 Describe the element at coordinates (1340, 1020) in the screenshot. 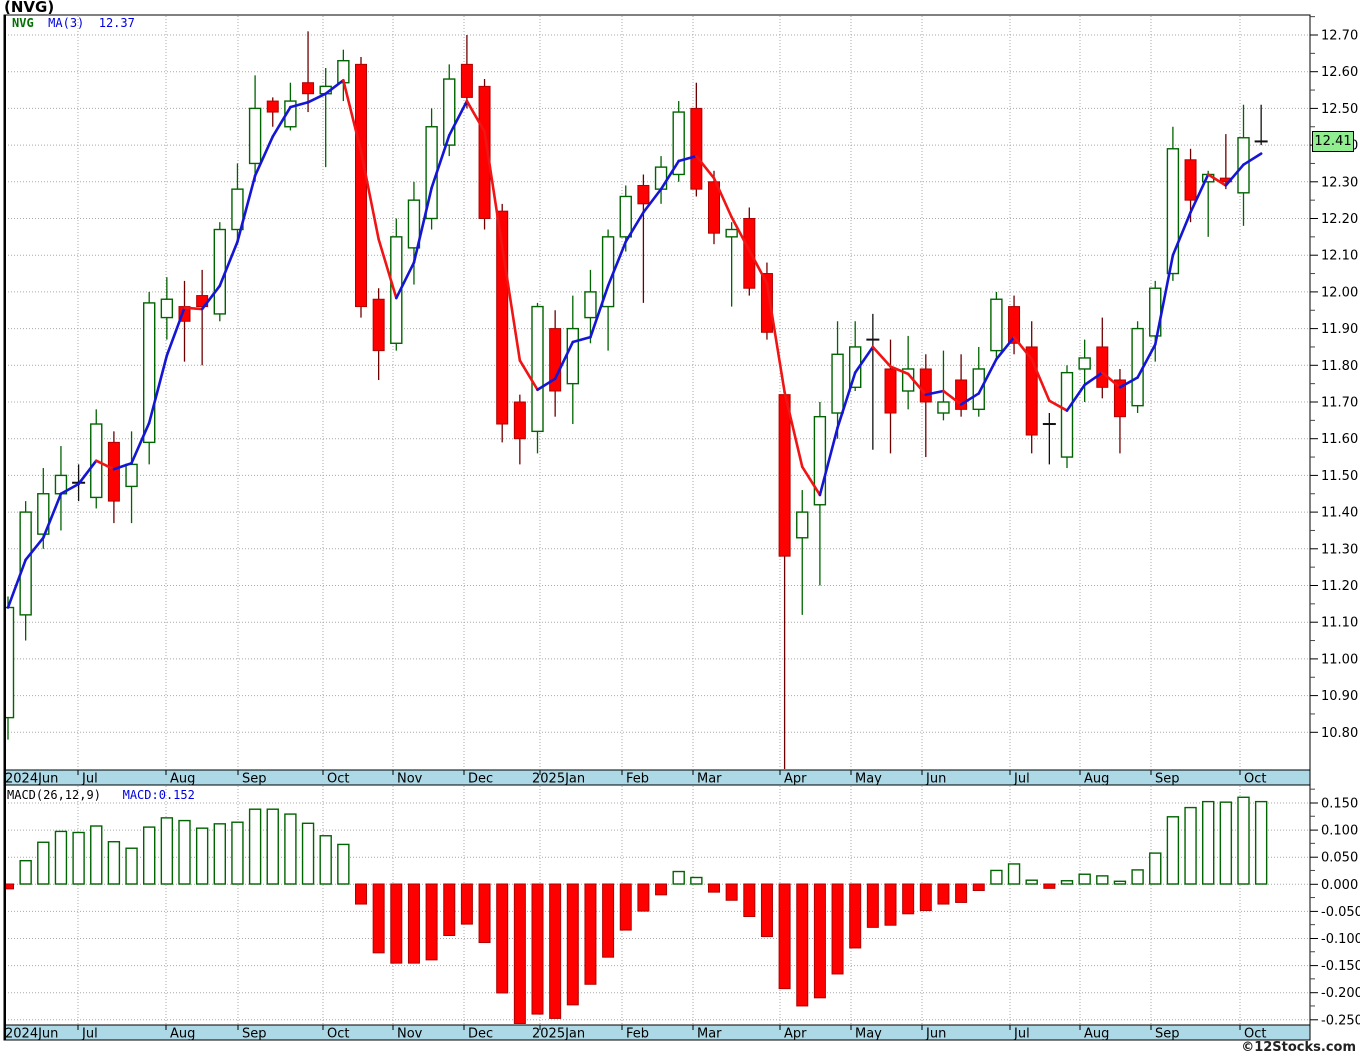

I see `macd-axis-label: -0.250` at that location.